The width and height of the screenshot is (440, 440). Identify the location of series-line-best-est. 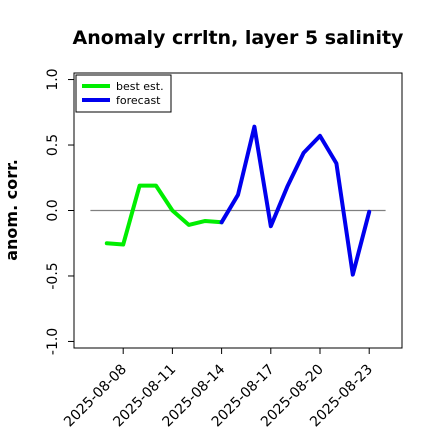
(164, 215).